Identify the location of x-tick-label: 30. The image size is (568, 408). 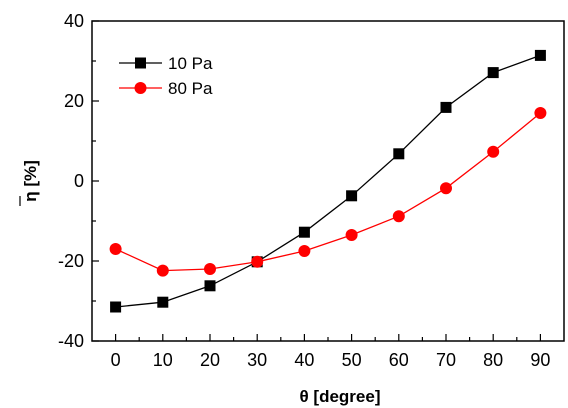
(257, 360).